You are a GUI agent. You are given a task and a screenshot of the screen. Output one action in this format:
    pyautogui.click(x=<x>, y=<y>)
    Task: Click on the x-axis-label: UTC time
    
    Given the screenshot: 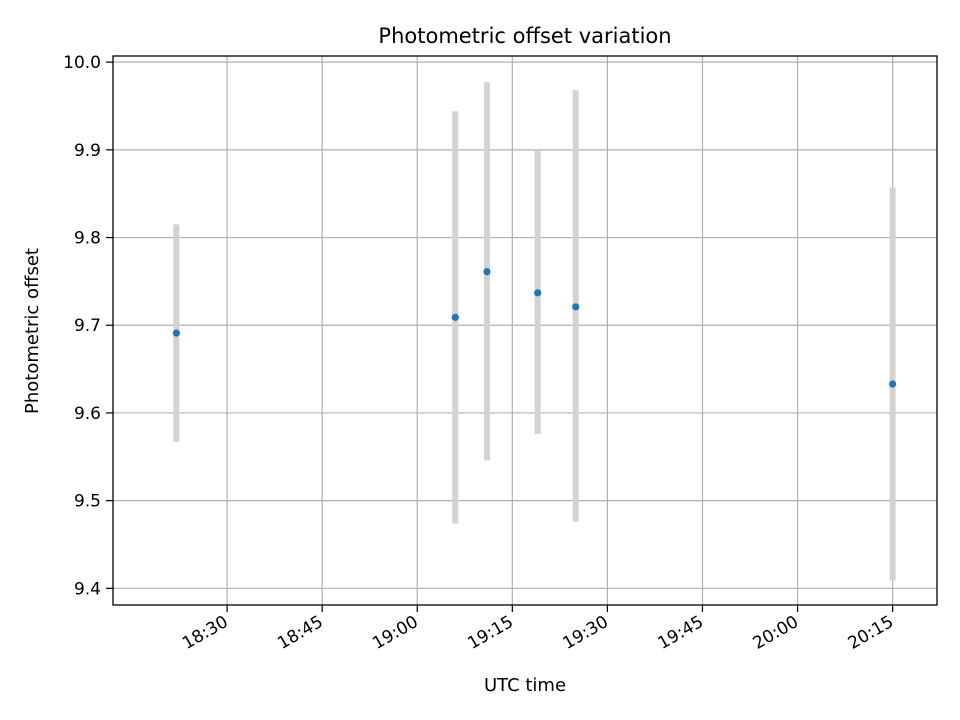 What is the action you would take?
    pyautogui.click(x=525, y=685)
    